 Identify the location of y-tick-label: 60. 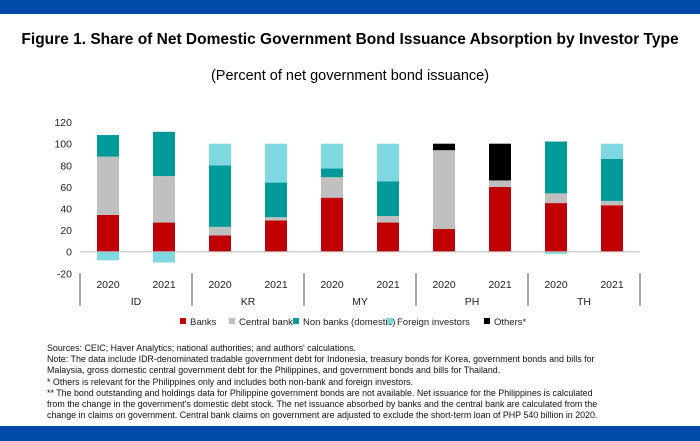
(66, 188).